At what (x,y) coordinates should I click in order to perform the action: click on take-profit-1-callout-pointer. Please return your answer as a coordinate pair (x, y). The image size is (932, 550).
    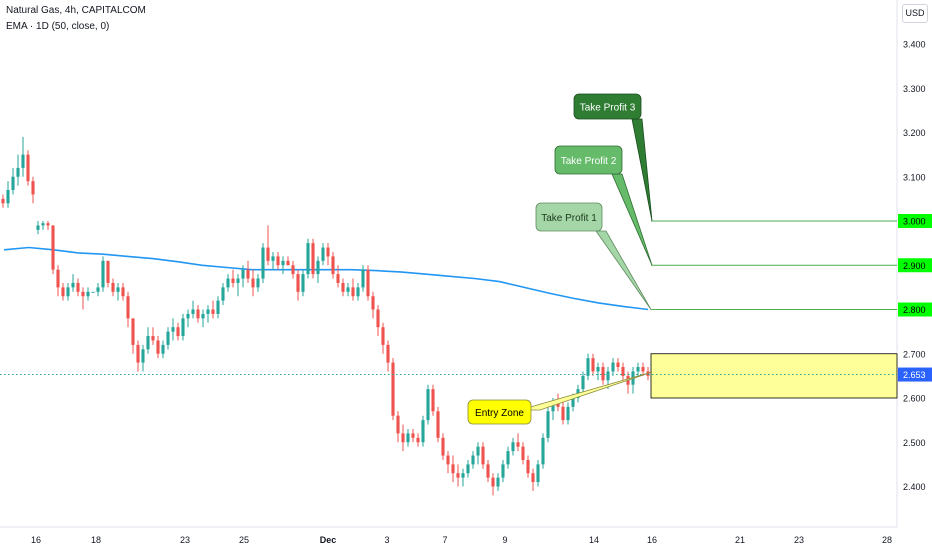
    Looking at the image, I should click on (623, 270).